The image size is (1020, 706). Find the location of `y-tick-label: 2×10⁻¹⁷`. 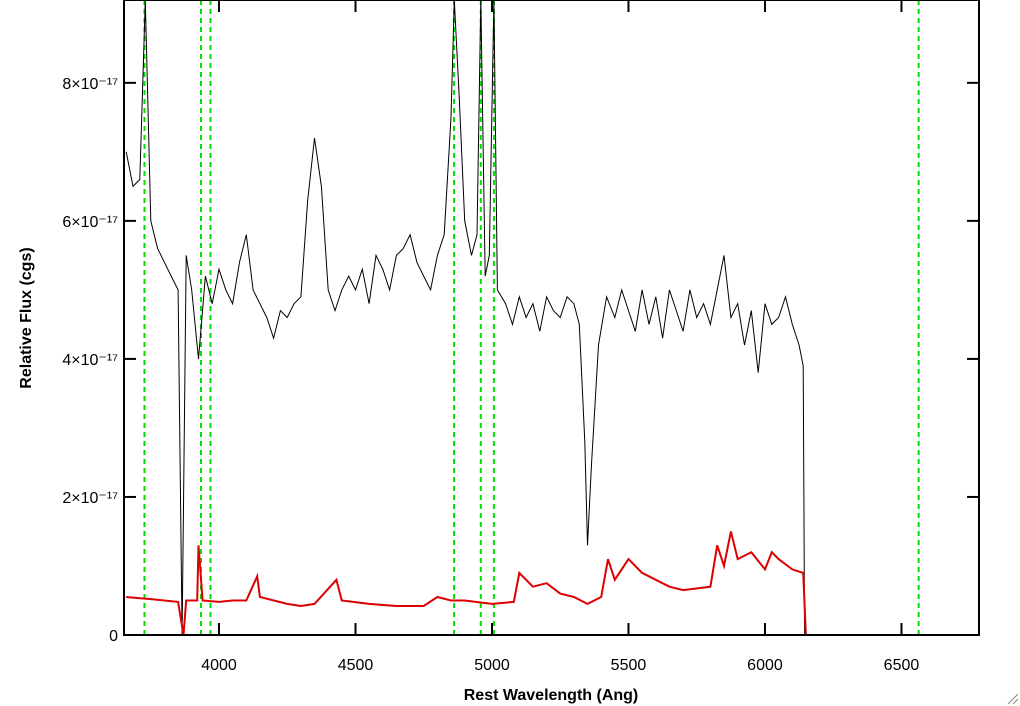

y-tick-label: 2×10⁻¹⁷ is located at coordinates (90, 498).